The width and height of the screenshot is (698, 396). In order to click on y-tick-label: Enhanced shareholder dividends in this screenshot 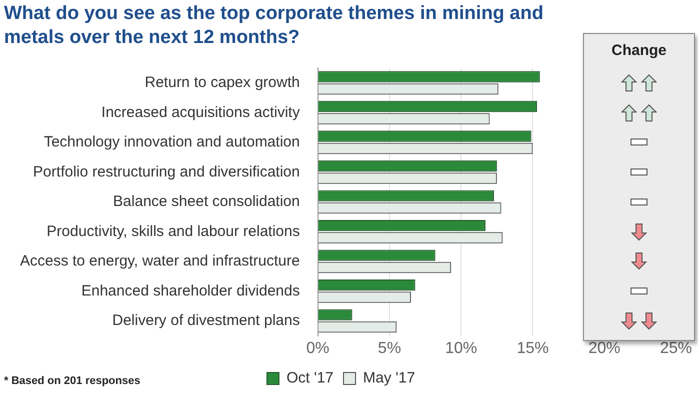, I will do `click(190, 291)`.